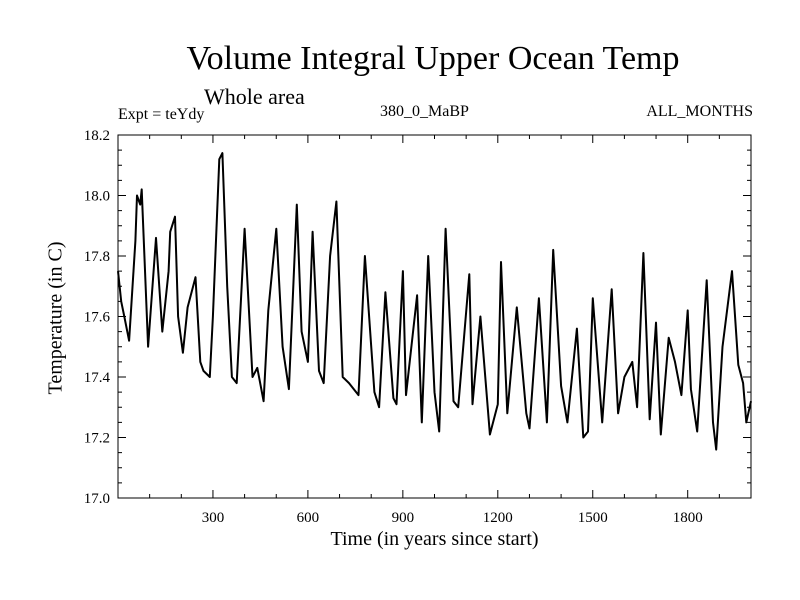  What do you see at coordinates (433, 58) in the screenshot?
I see `chart-title: Volume Integral Upper Ocean Temp` at bounding box center [433, 58].